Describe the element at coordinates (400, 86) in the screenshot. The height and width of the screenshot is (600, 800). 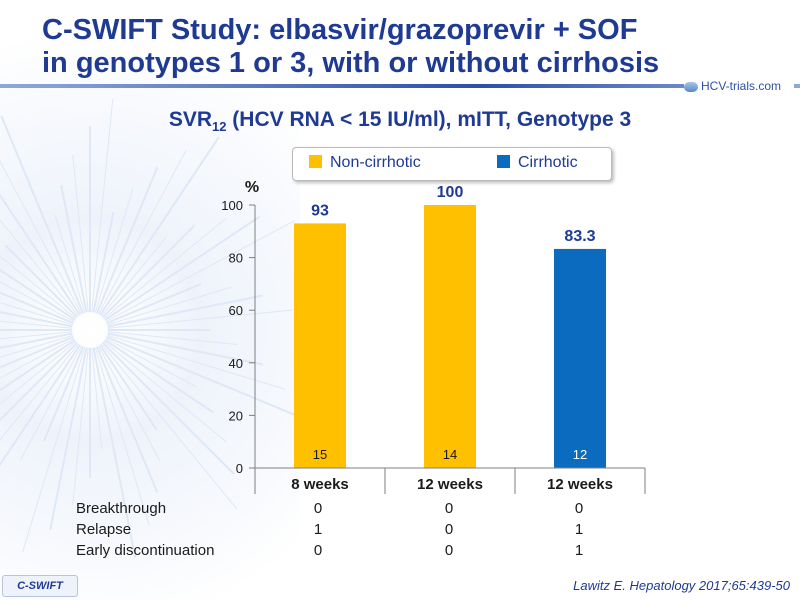
I see `title-divider` at that location.